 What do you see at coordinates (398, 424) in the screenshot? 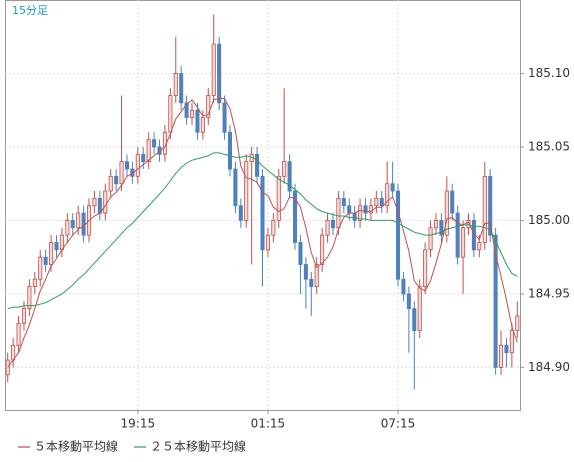
I see `x-tick-label: 07:15` at bounding box center [398, 424].